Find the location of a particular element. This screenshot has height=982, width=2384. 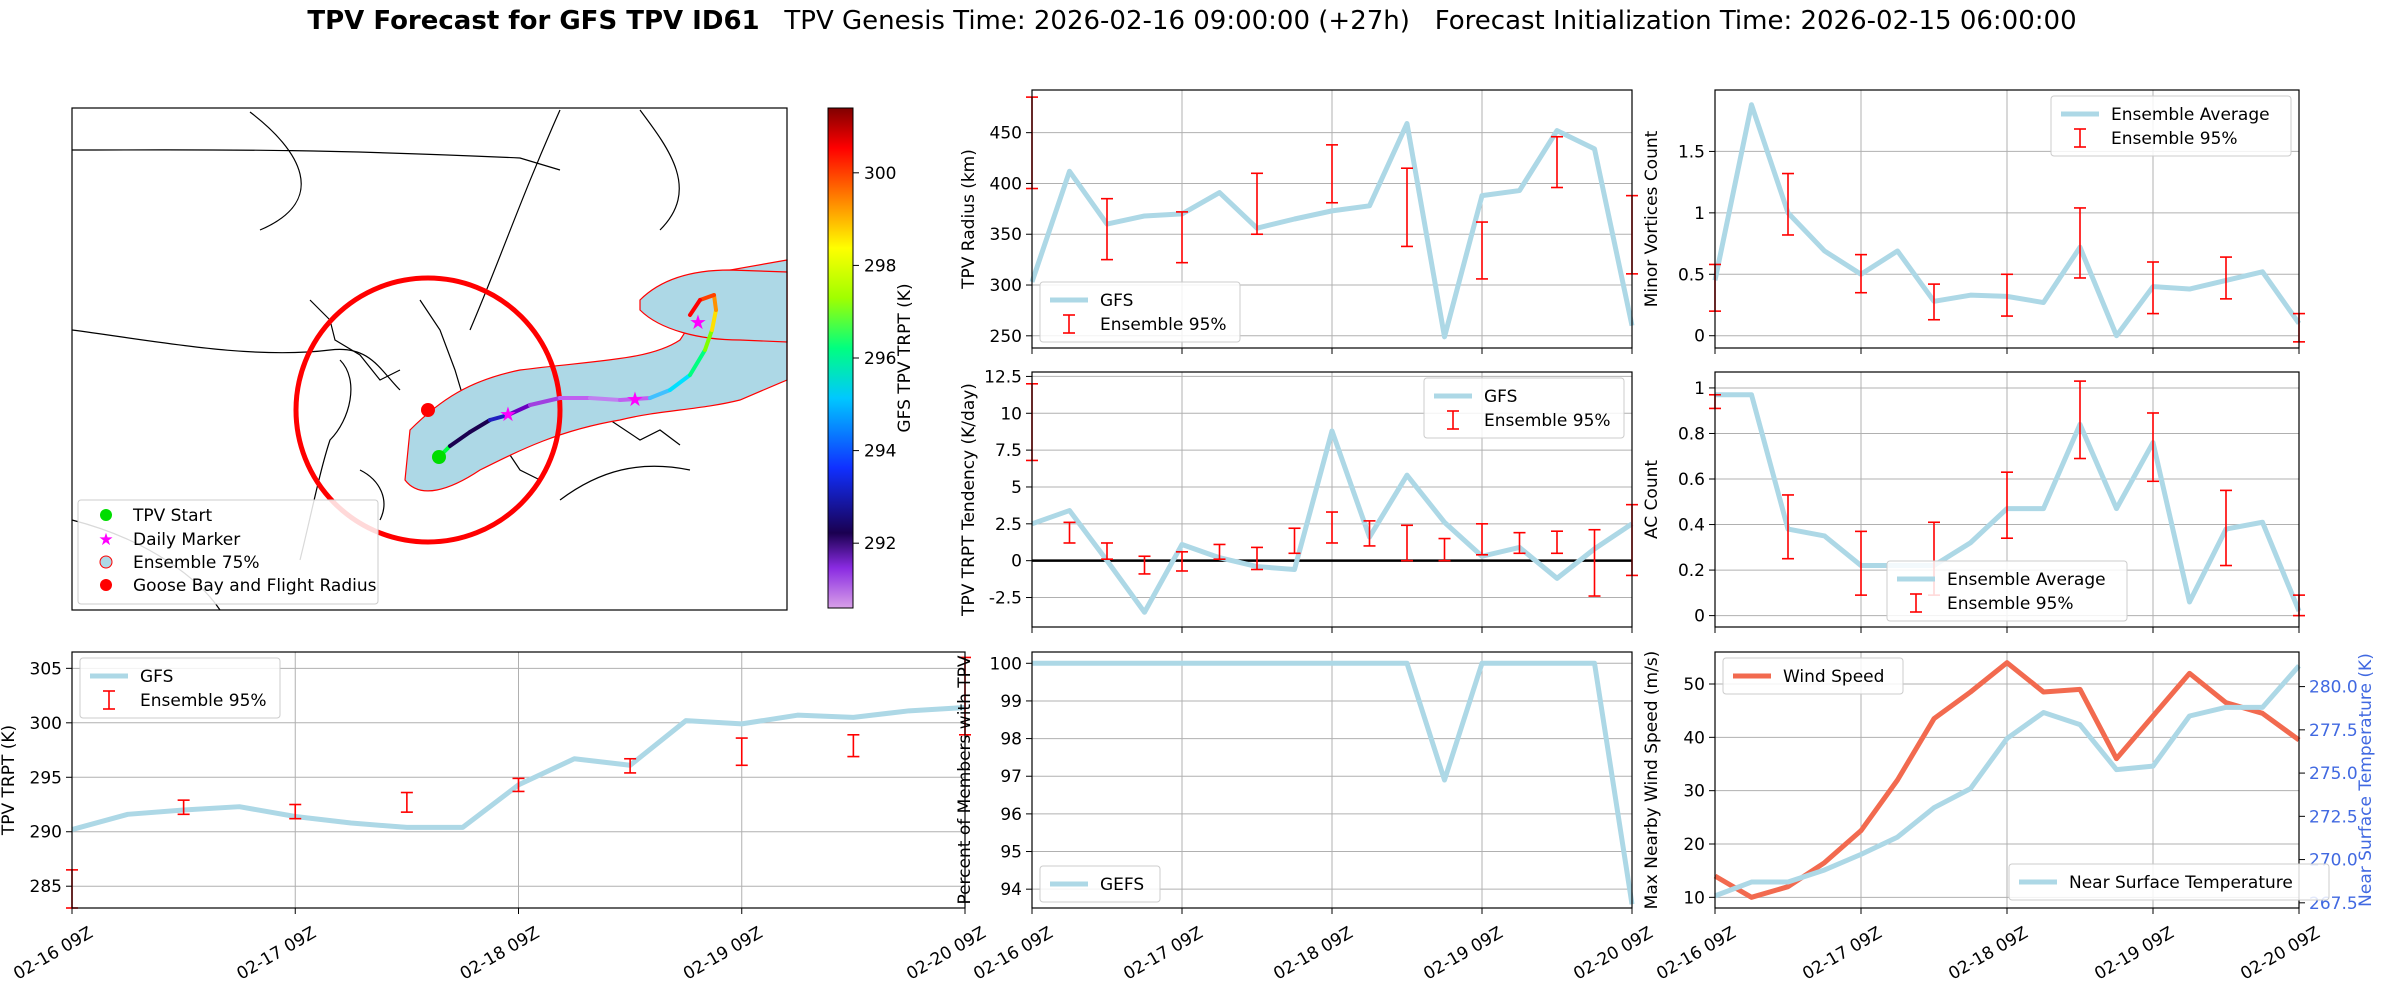

legend-label: Wind Speed is located at coordinates (1833, 677).